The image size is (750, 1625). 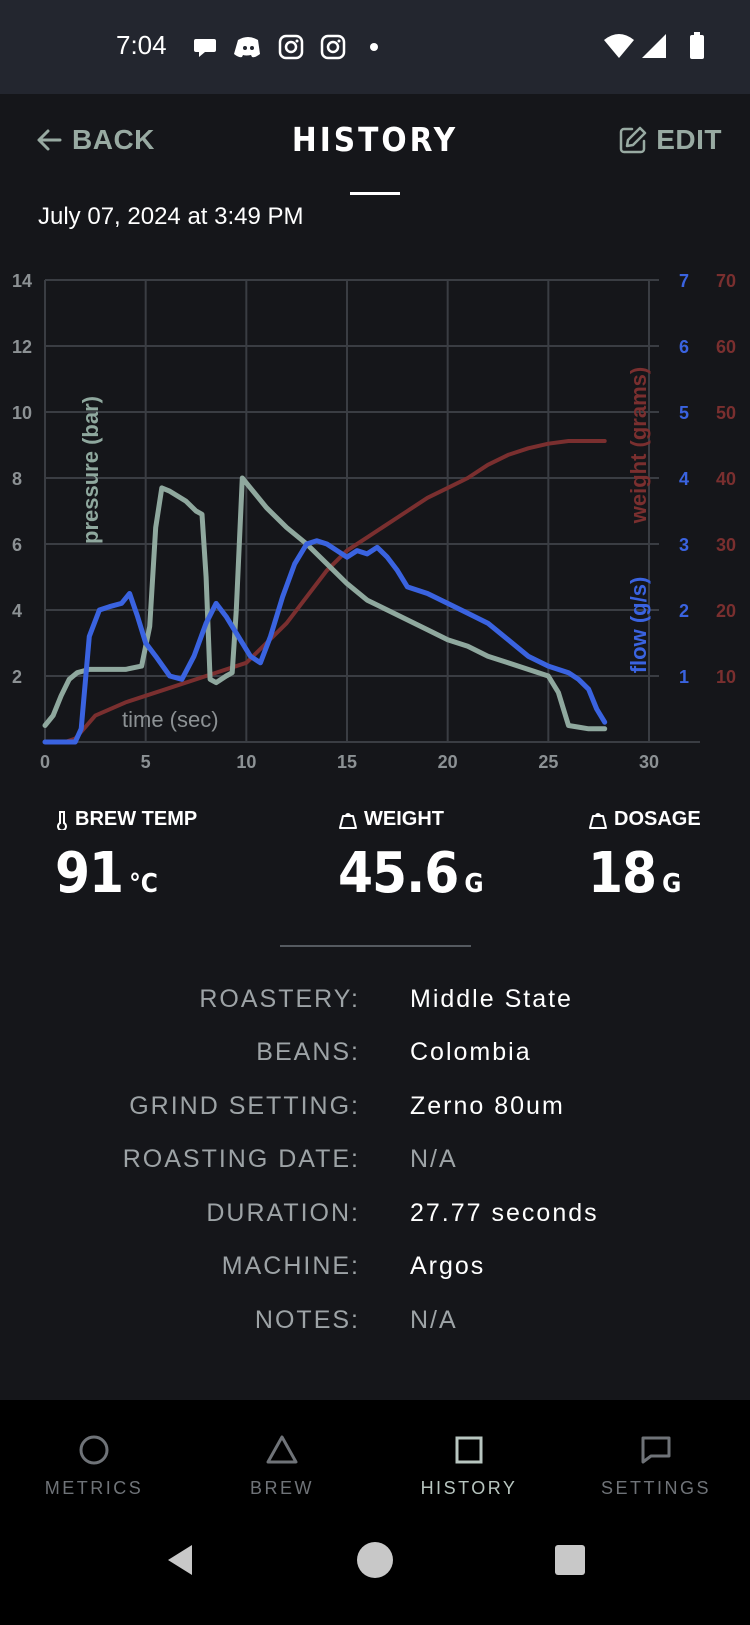 I want to click on detail-label: ROASTERY:, so click(x=279, y=999).